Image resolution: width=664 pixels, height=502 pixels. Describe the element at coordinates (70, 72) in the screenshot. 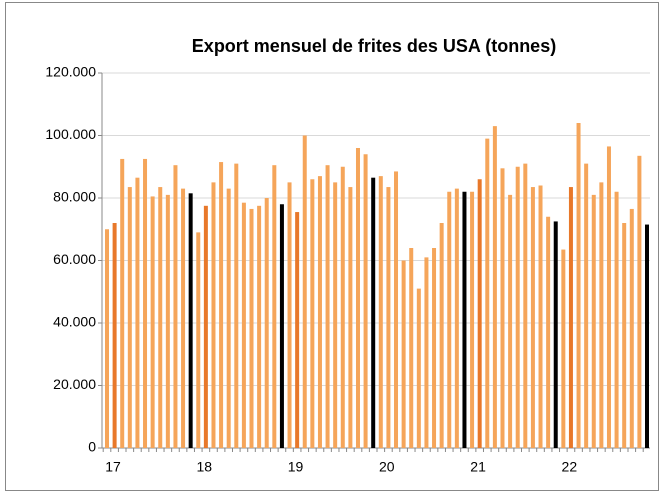

I see `y-tick-label: 120.000` at that location.